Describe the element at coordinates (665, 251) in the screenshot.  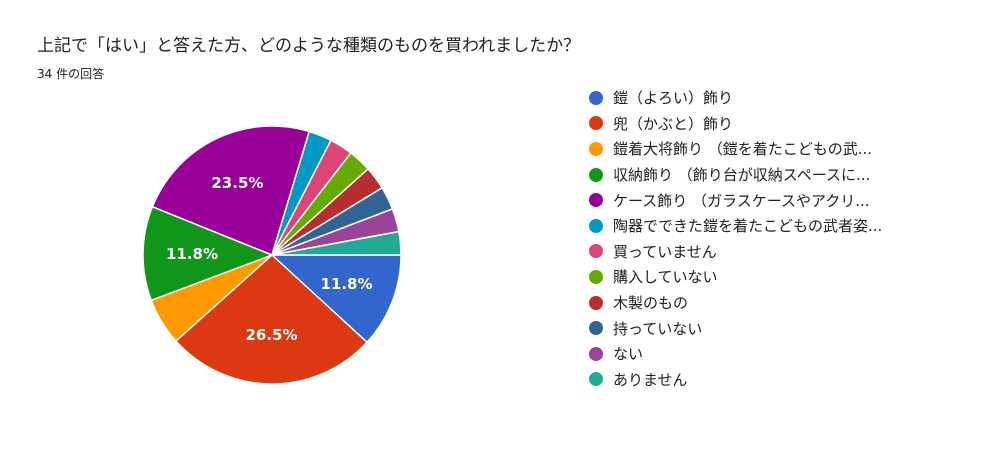
I see `legend-label: 買っていません` at that location.